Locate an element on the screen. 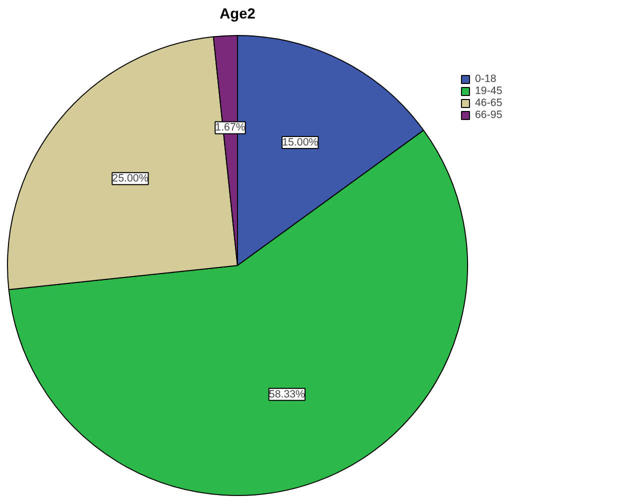 This screenshot has width=626, height=501. legend-label: 46-65 is located at coordinates (488, 103).